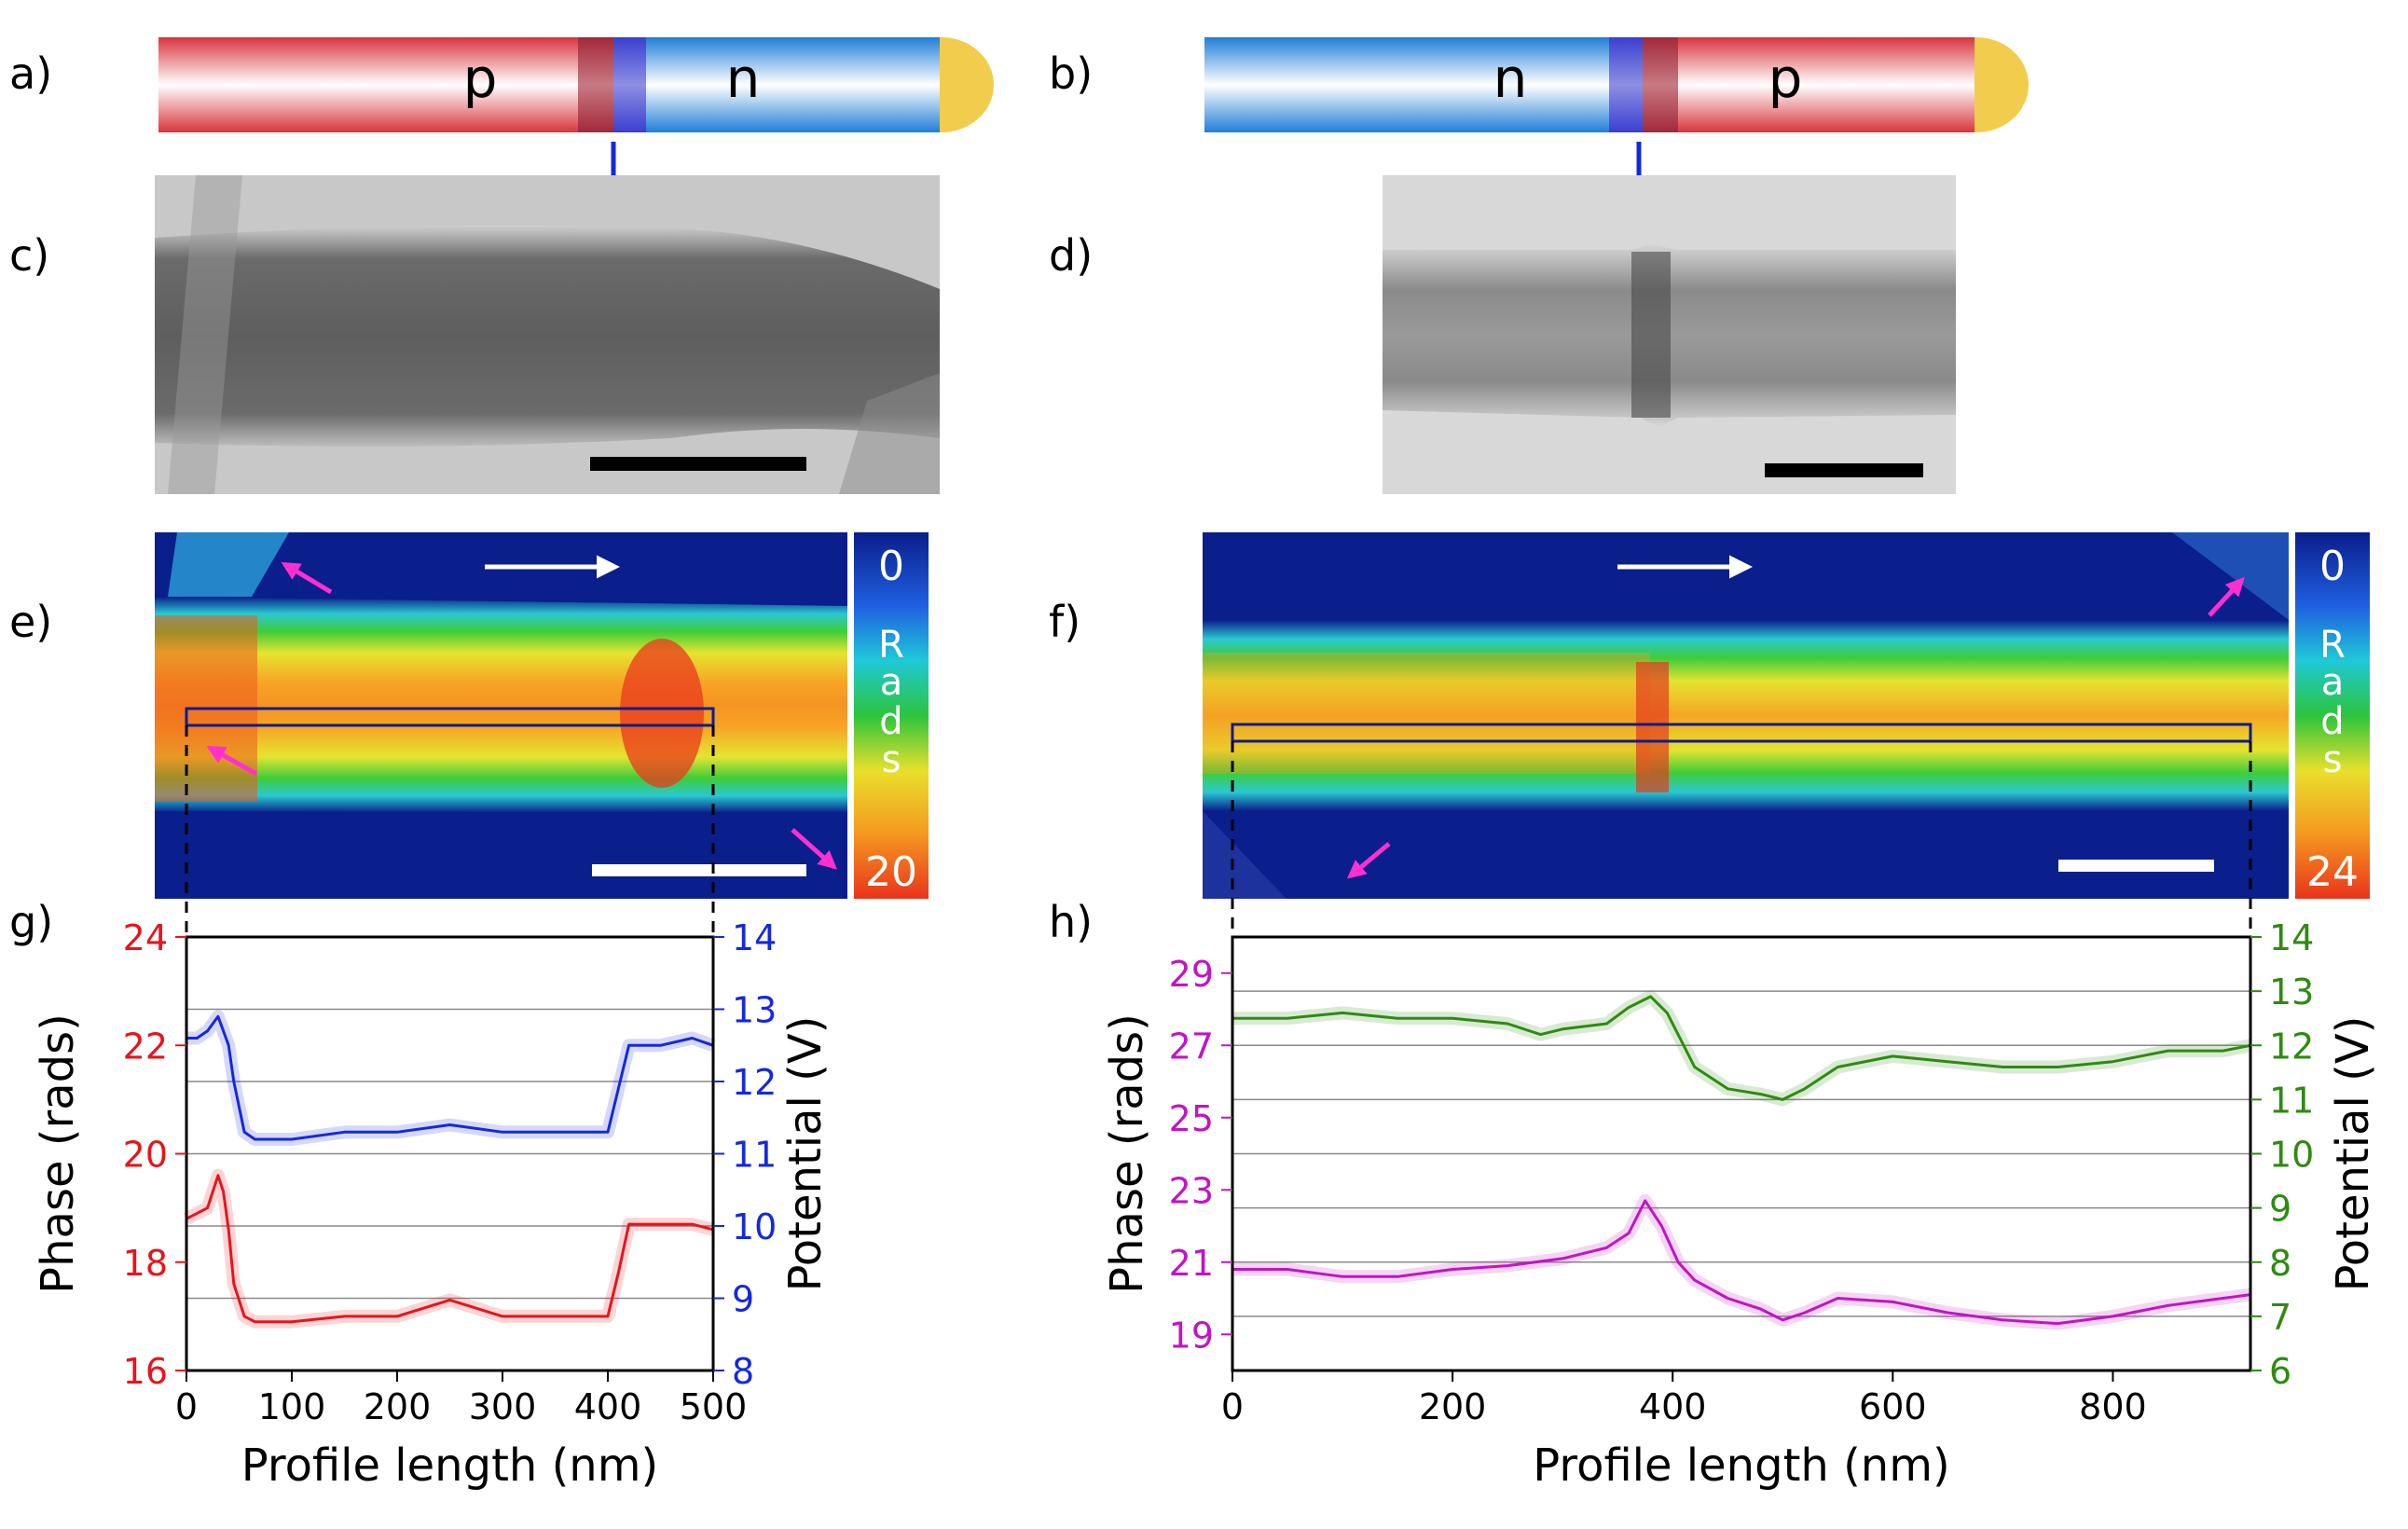 This screenshot has height=1529, width=2408. What do you see at coordinates (307, 578) in the screenshot?
I see `highlight-arrow-e1` at bounding box center [307, 578].